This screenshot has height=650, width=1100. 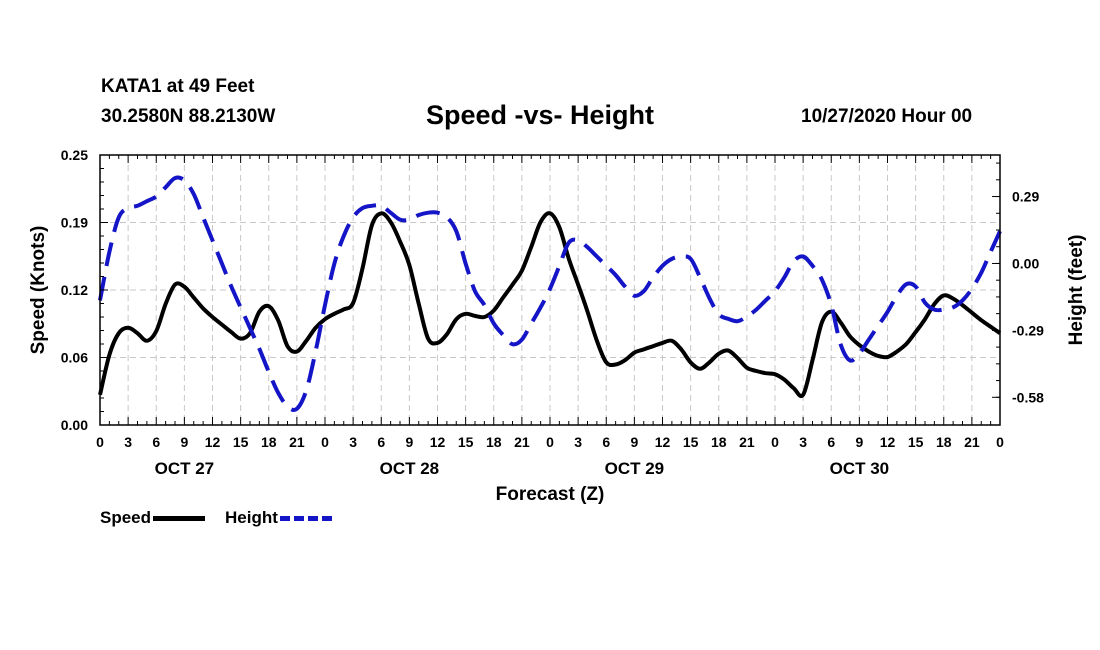 What do you see at coordinates (887, 116) in the screenshot?
I see `forecast-datetime: 10/27/2020 Hour 00` at bounding box center [887, 116].